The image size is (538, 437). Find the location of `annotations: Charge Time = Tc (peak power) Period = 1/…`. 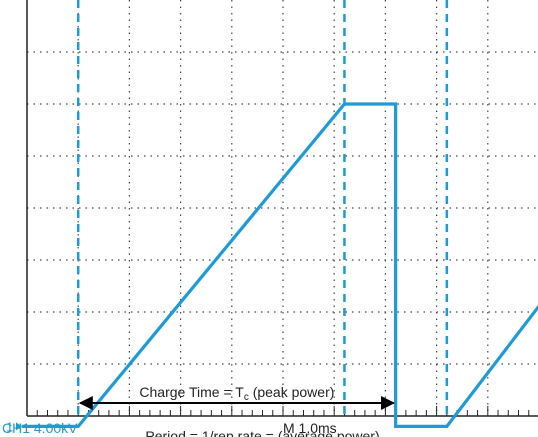

annotations: Charge Time = Tc (peak power) Period = 1/… is located at coordinates (237, 410).